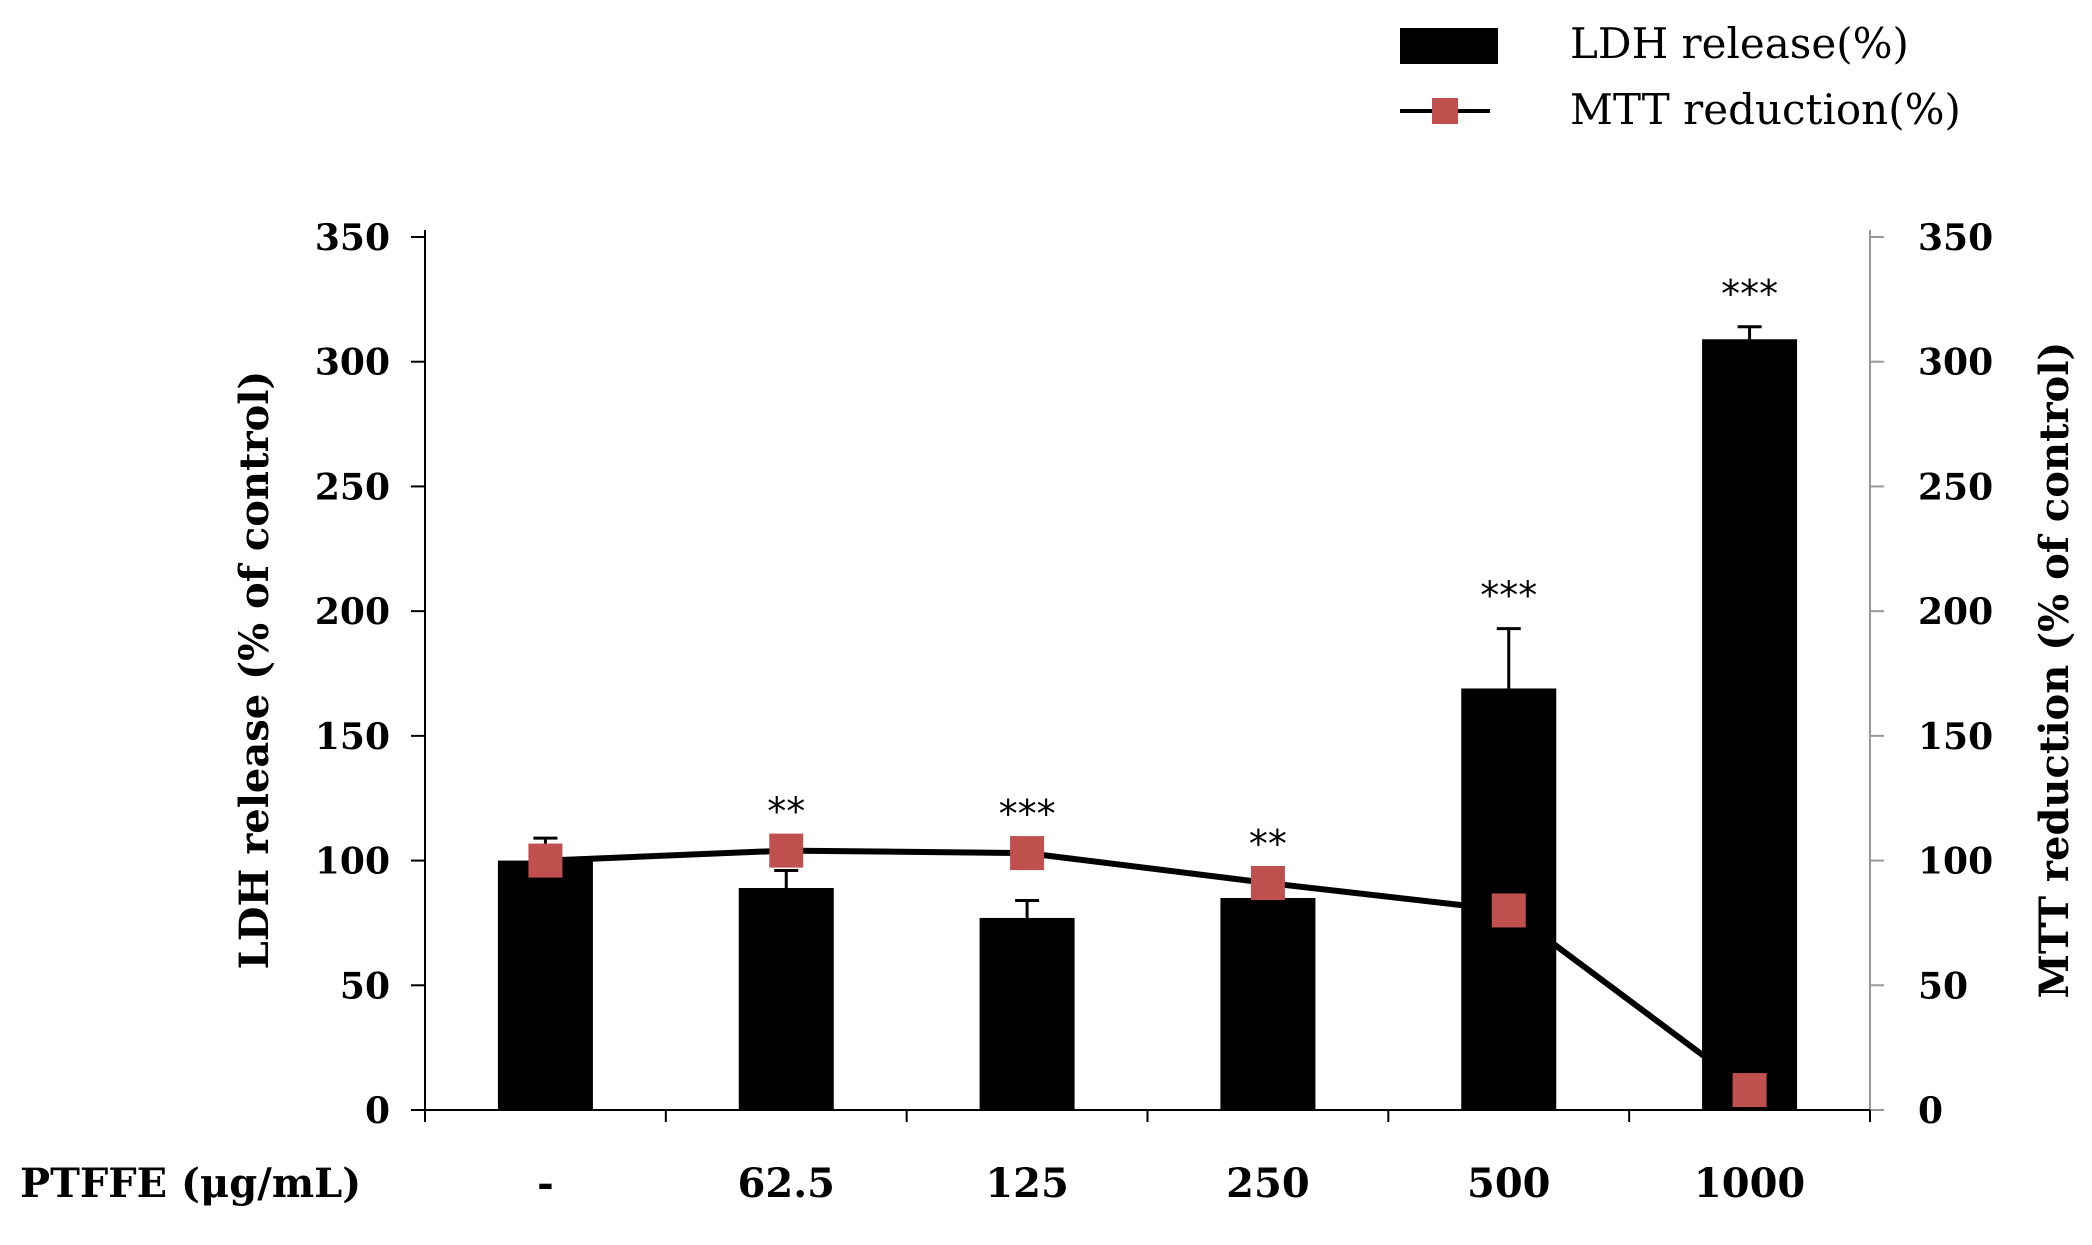 The width and height of the screenshot is (2092, 1245). I want to click on x-category-label: 125, so click(1027, 1183).